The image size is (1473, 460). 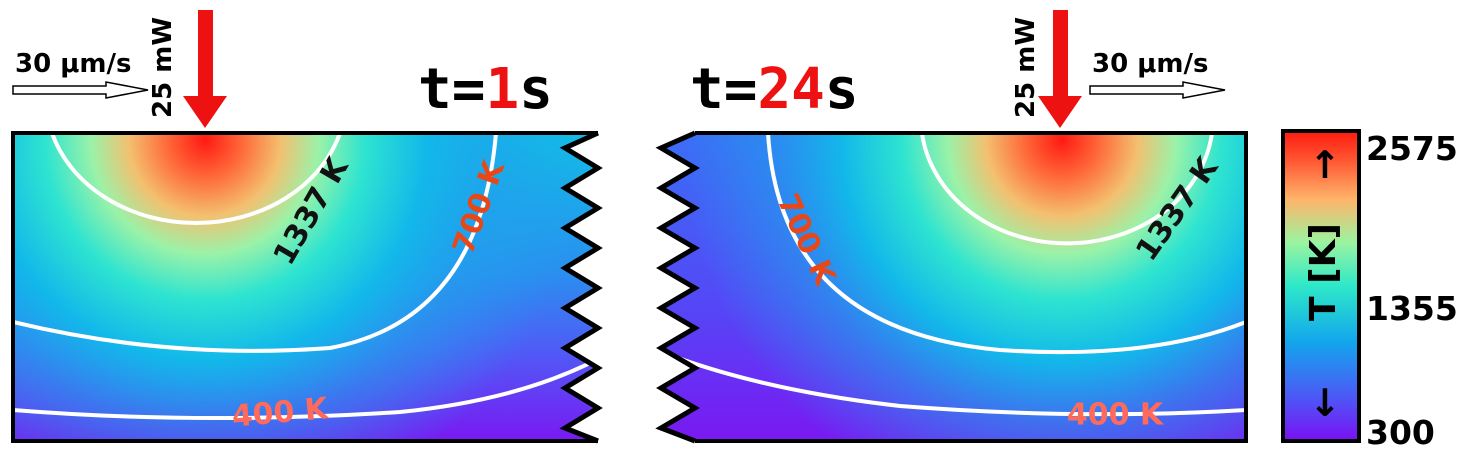 What do you see at coordinates (536, 89) in the screenshot?
I see `left-time-unit: s` at bounding box center [536, 89].